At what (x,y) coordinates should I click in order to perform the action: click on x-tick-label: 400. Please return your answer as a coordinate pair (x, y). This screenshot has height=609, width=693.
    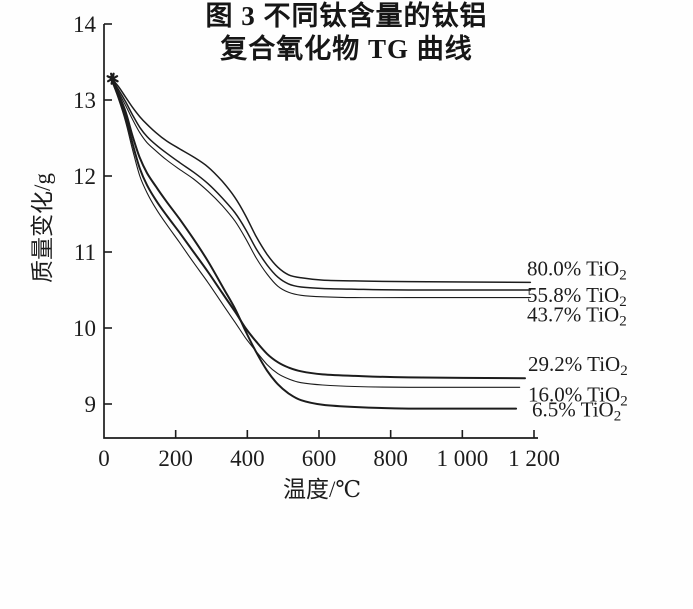
    Looking at the image, I should click on (247, 458).